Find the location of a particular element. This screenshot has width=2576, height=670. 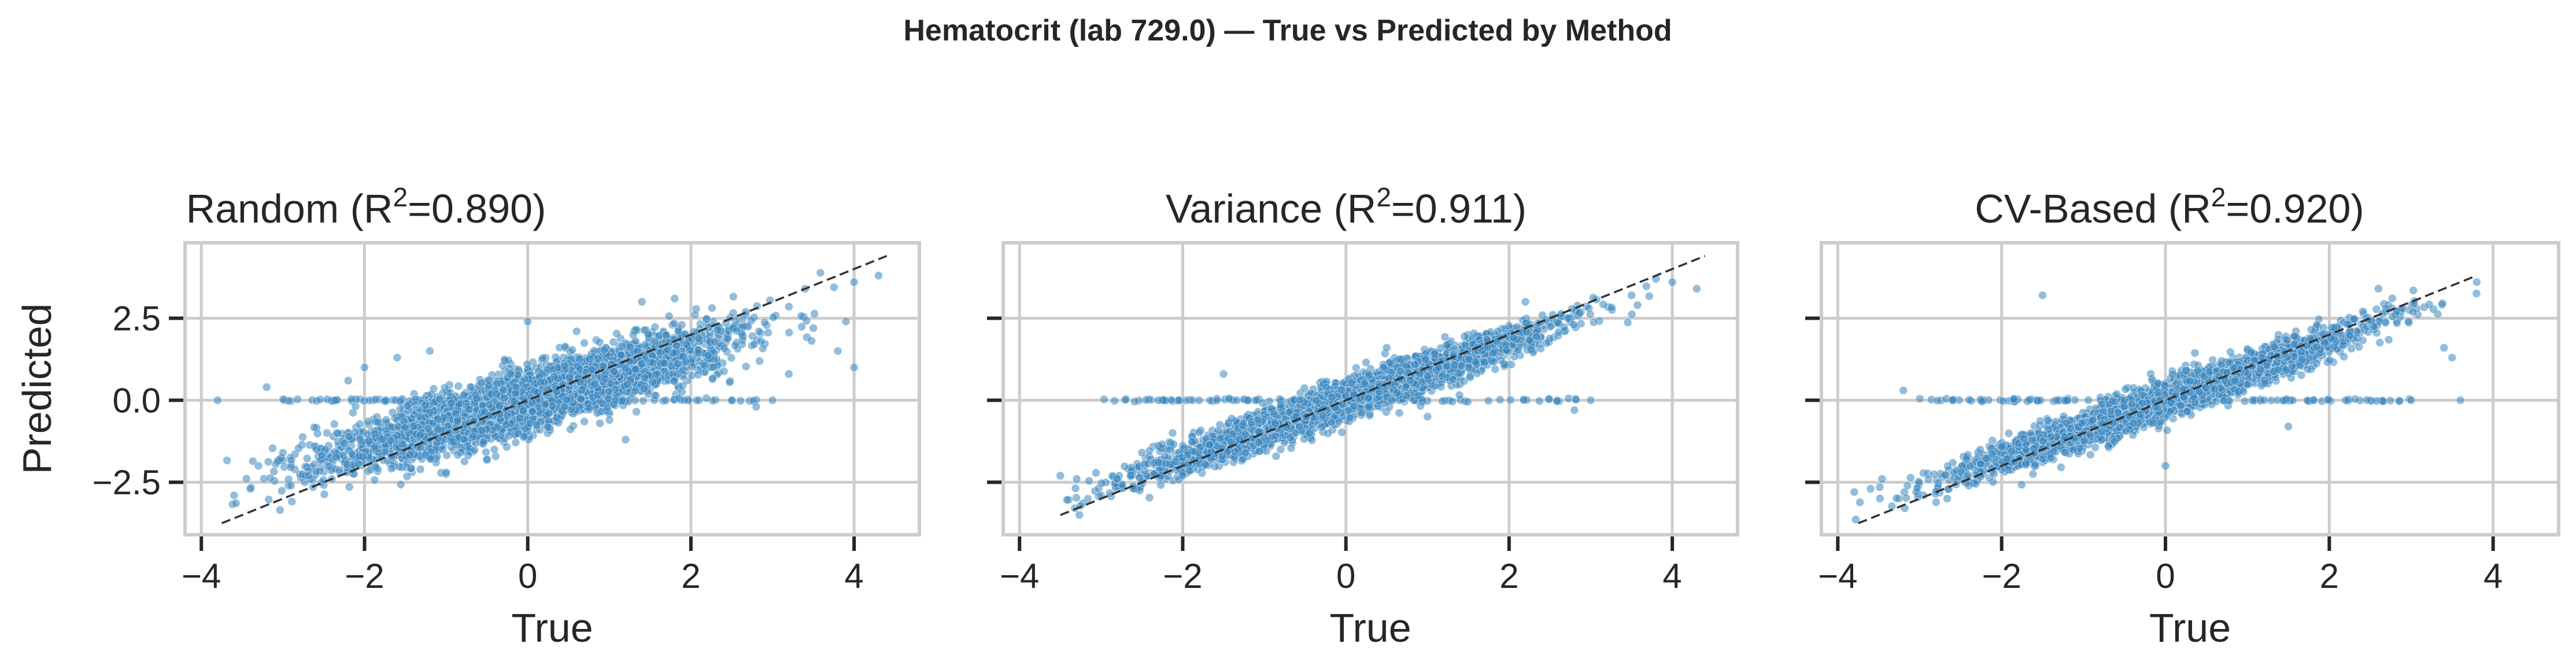

y-tick-label: 2.5 is located at coordinates (137, 319).